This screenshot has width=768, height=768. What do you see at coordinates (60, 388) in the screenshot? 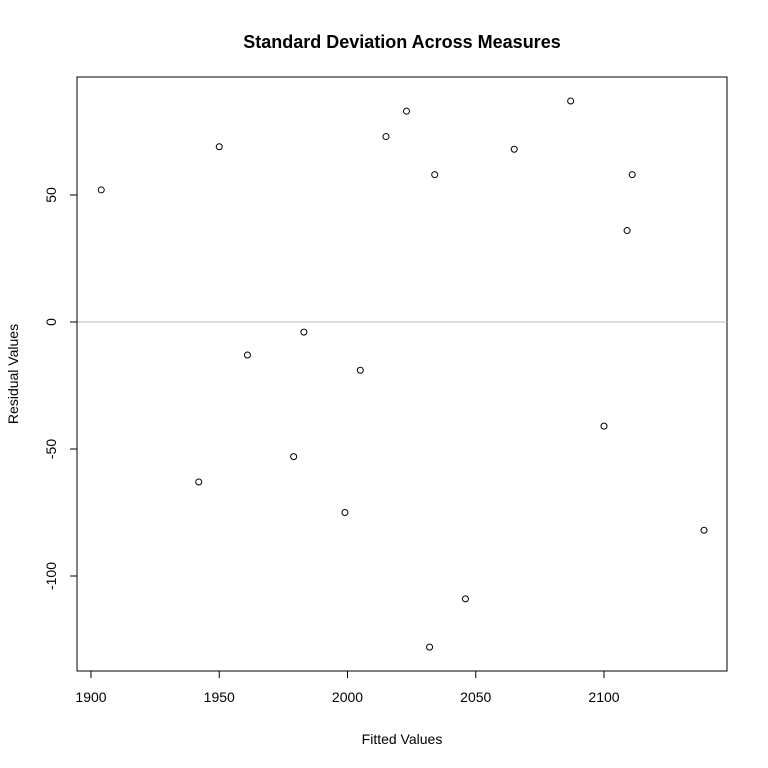
I see `y-axis: -100 -50 0 50` at bounding box center [60, 388].